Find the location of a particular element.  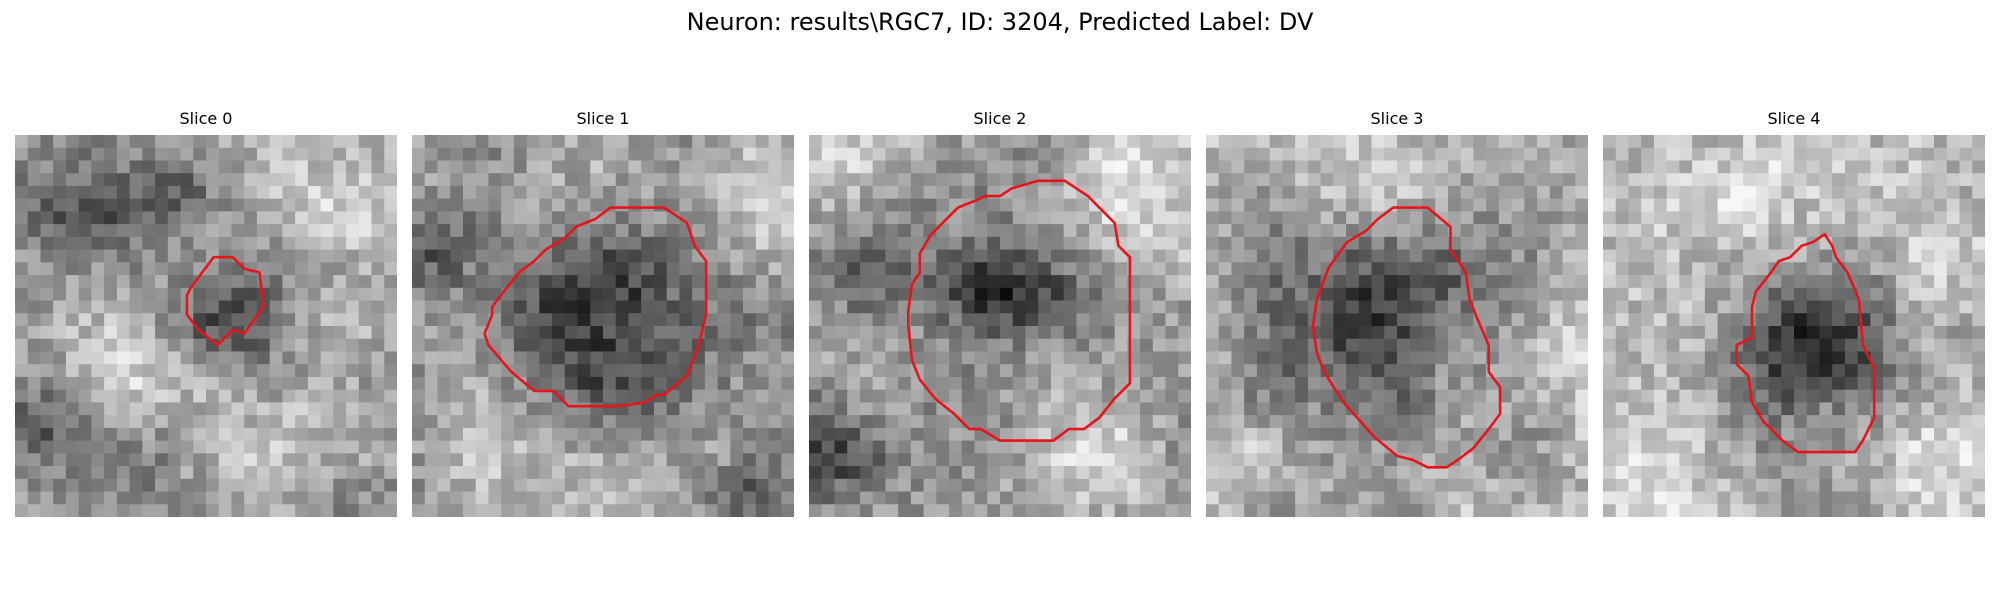

slice-title: Slice 3 is located at coordinates (1397, 118).